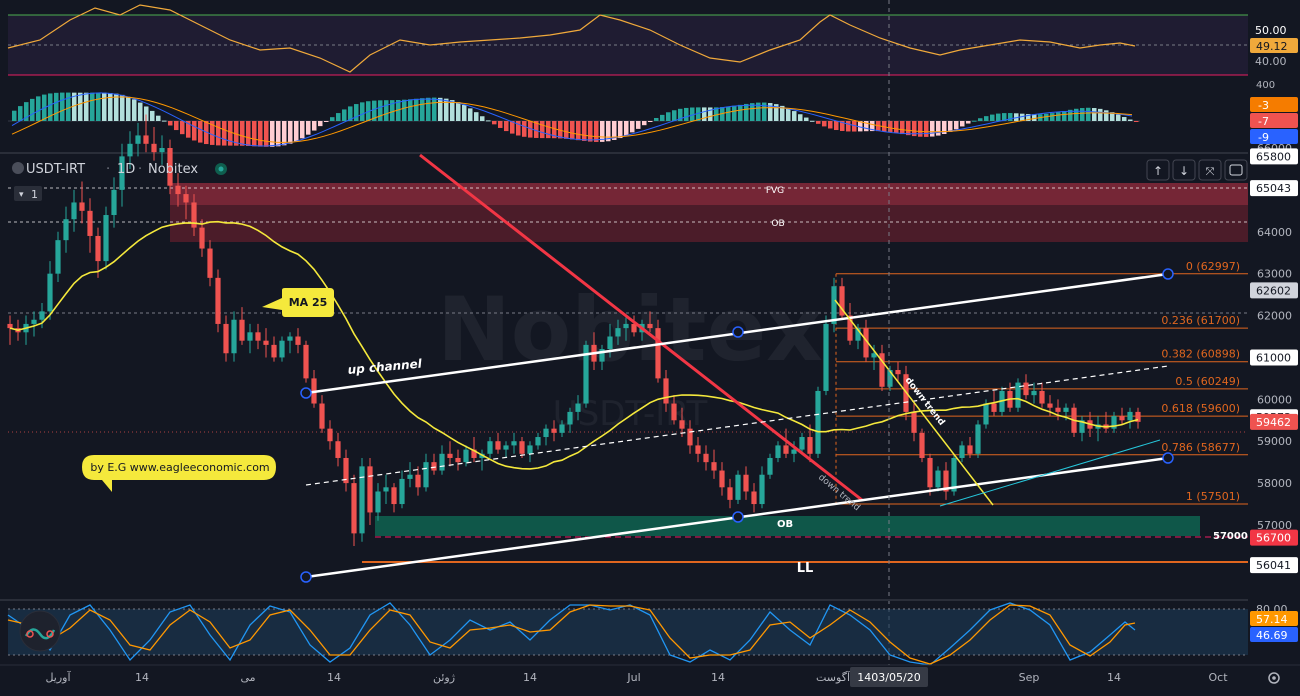 The image size is (1300, 696). I want to click on fib-level-label: 0 (62997), so click(1213, 266).